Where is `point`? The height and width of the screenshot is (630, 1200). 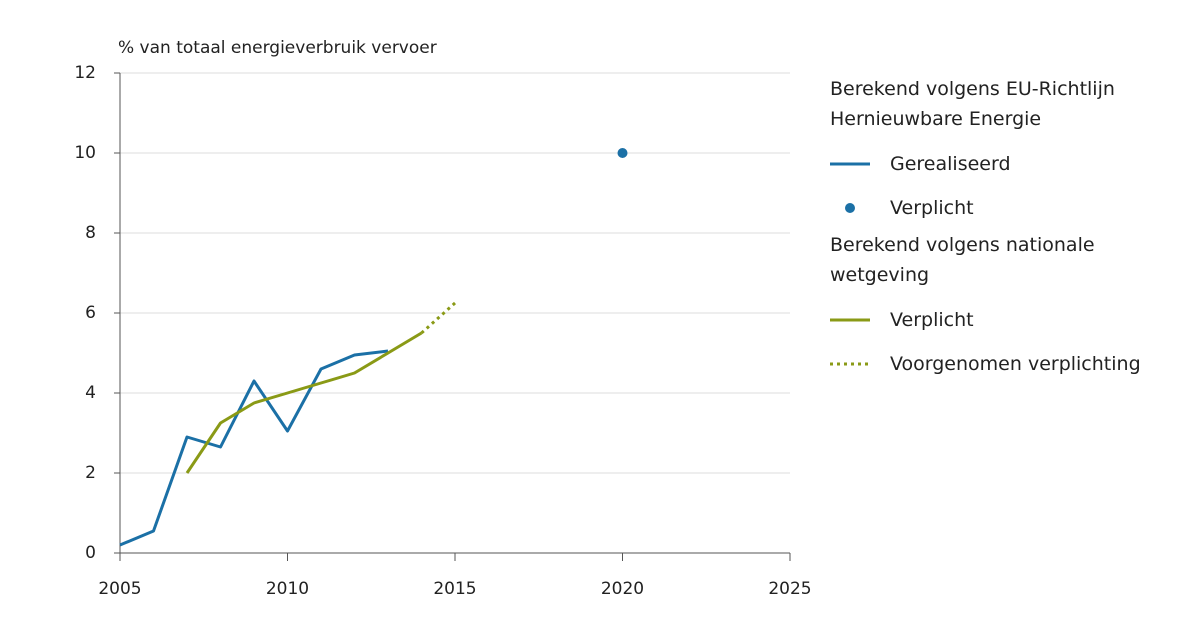
point is located at coordinates (622, 153).